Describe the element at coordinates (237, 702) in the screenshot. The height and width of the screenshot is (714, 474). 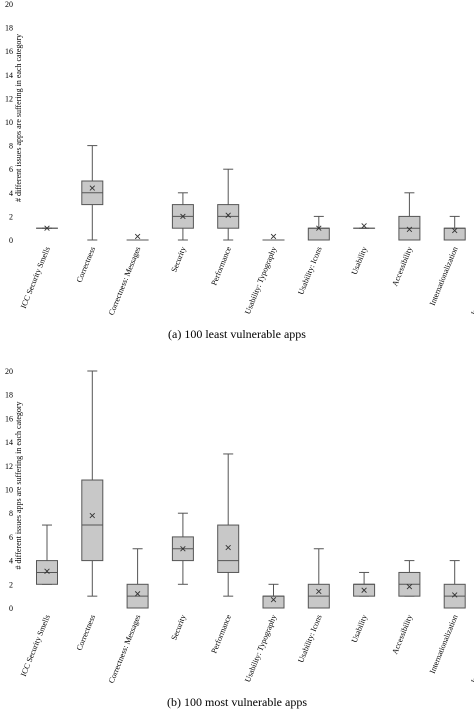
I see `panel-caption: (b) 100 most vulnerable apps` at that location.